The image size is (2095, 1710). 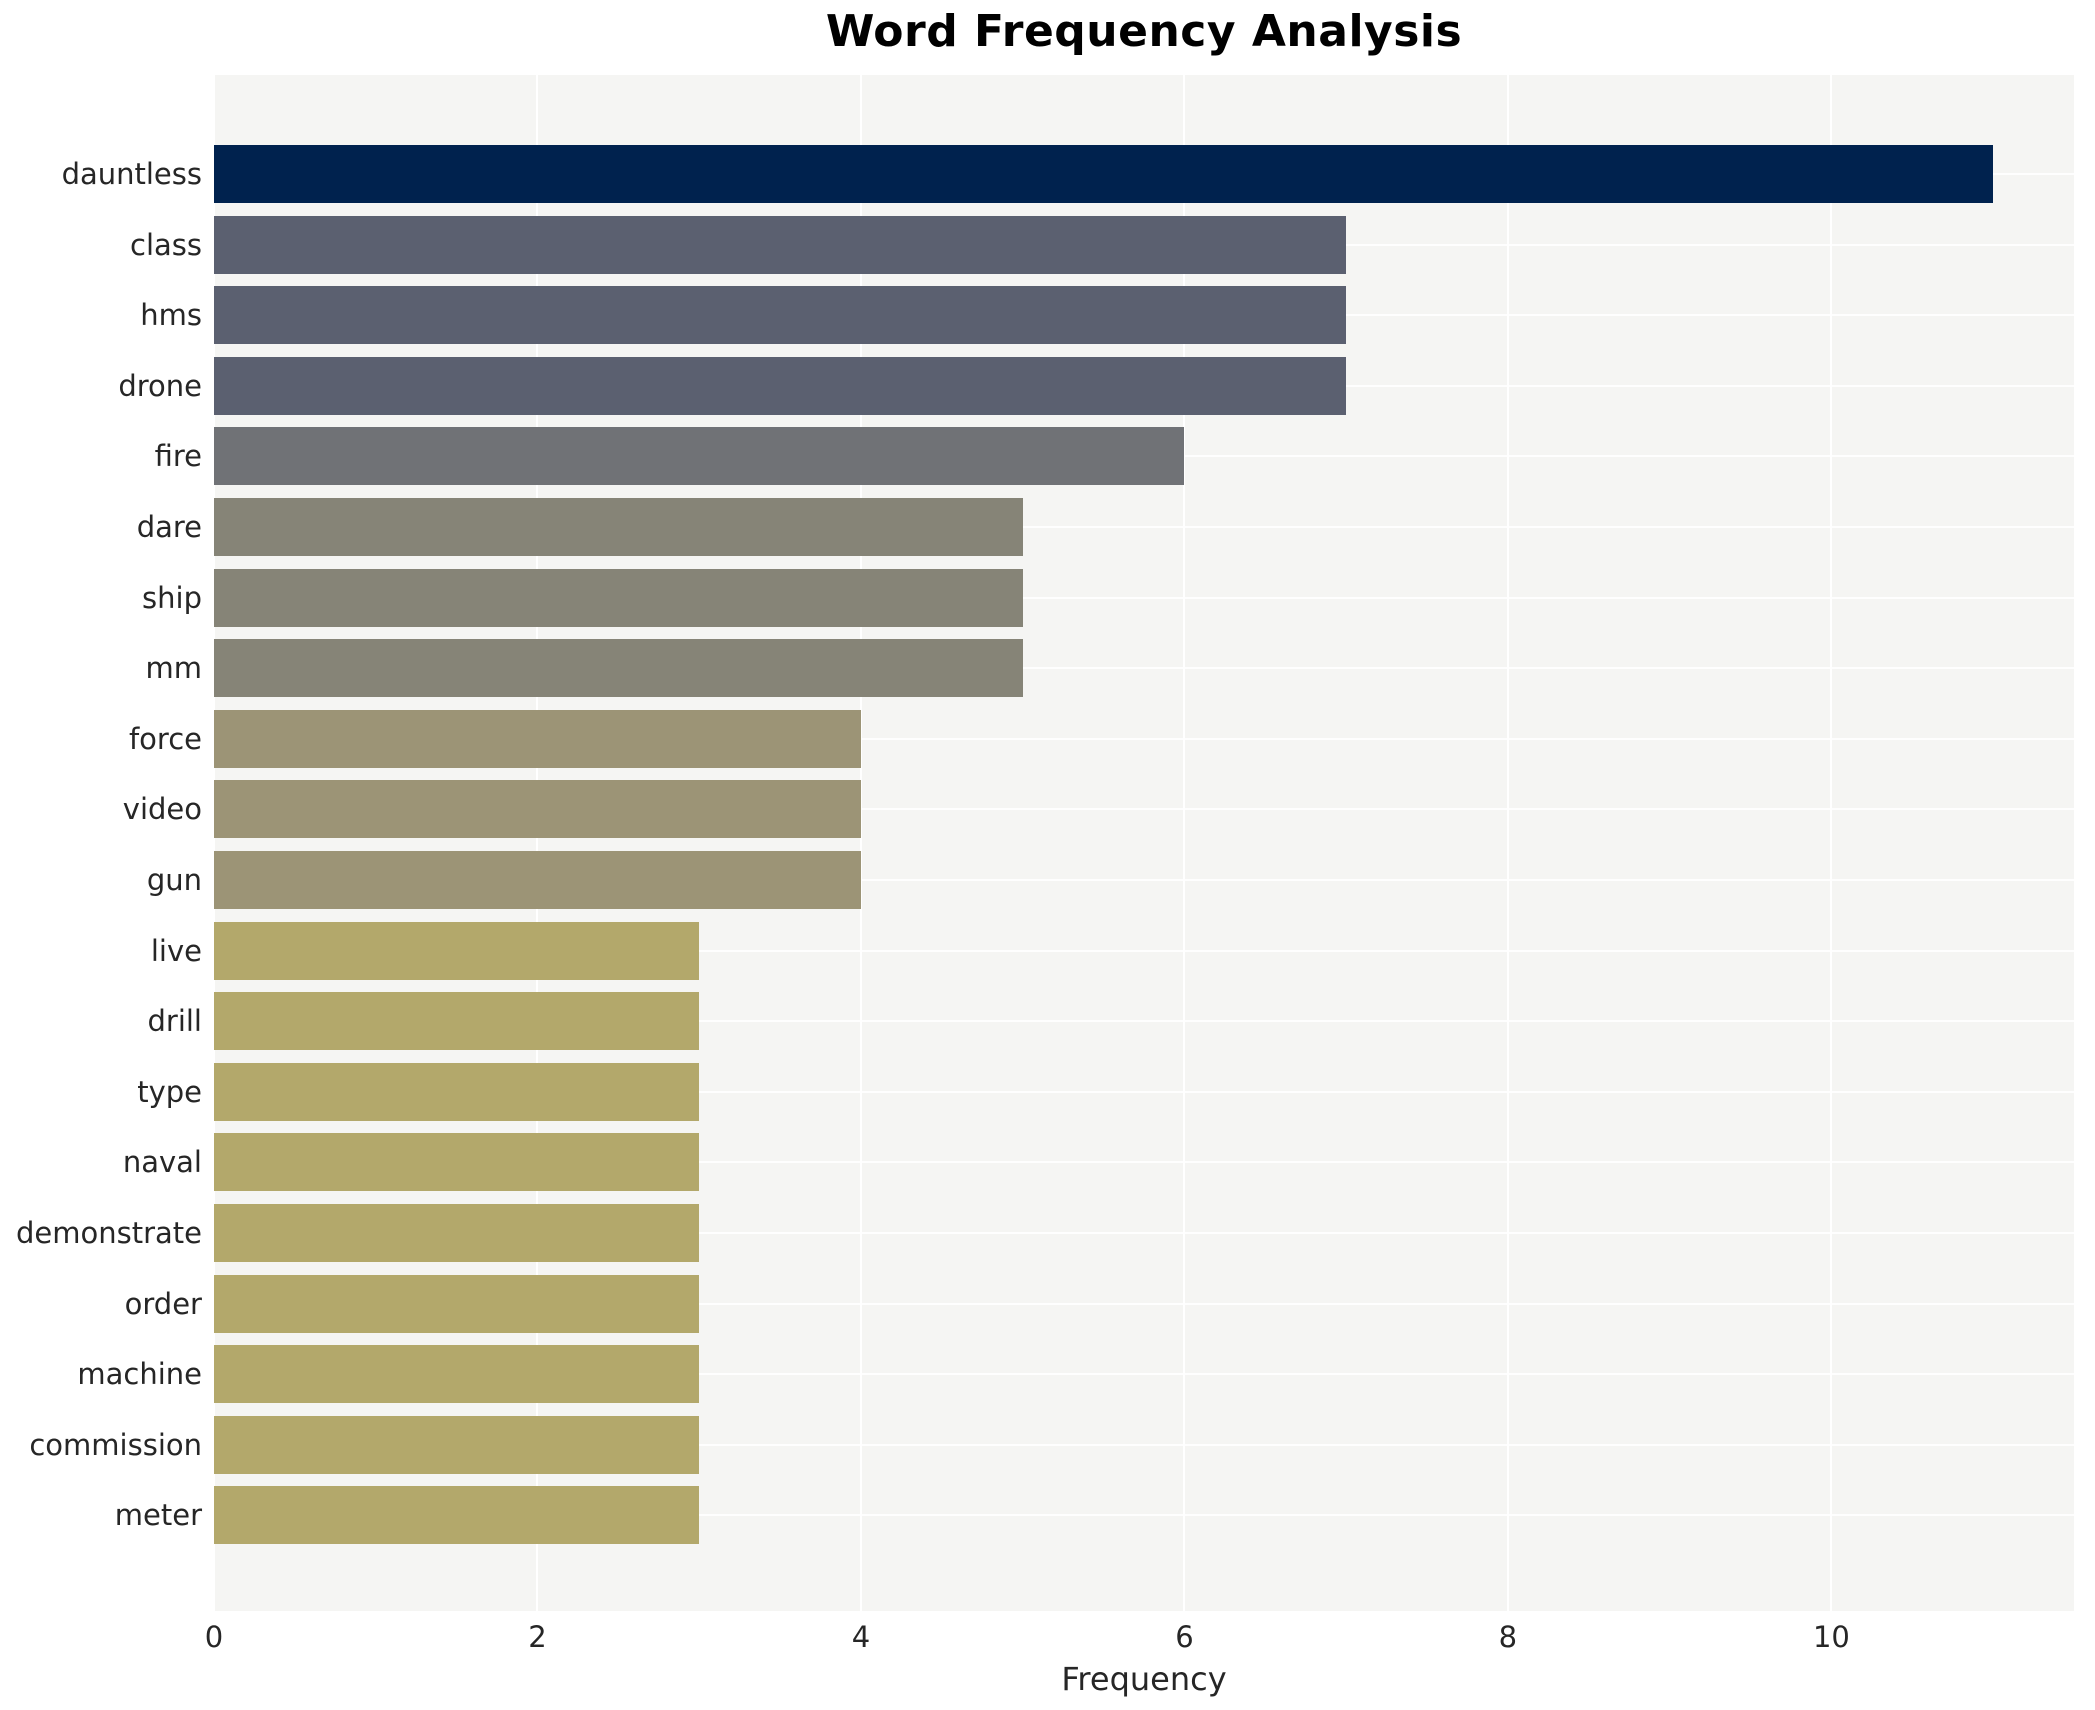 What do you see at coordinates (139, 1374) in the screenshot?
I see `y-axis-label-machine: machine` at bounding box center [139, 1374].